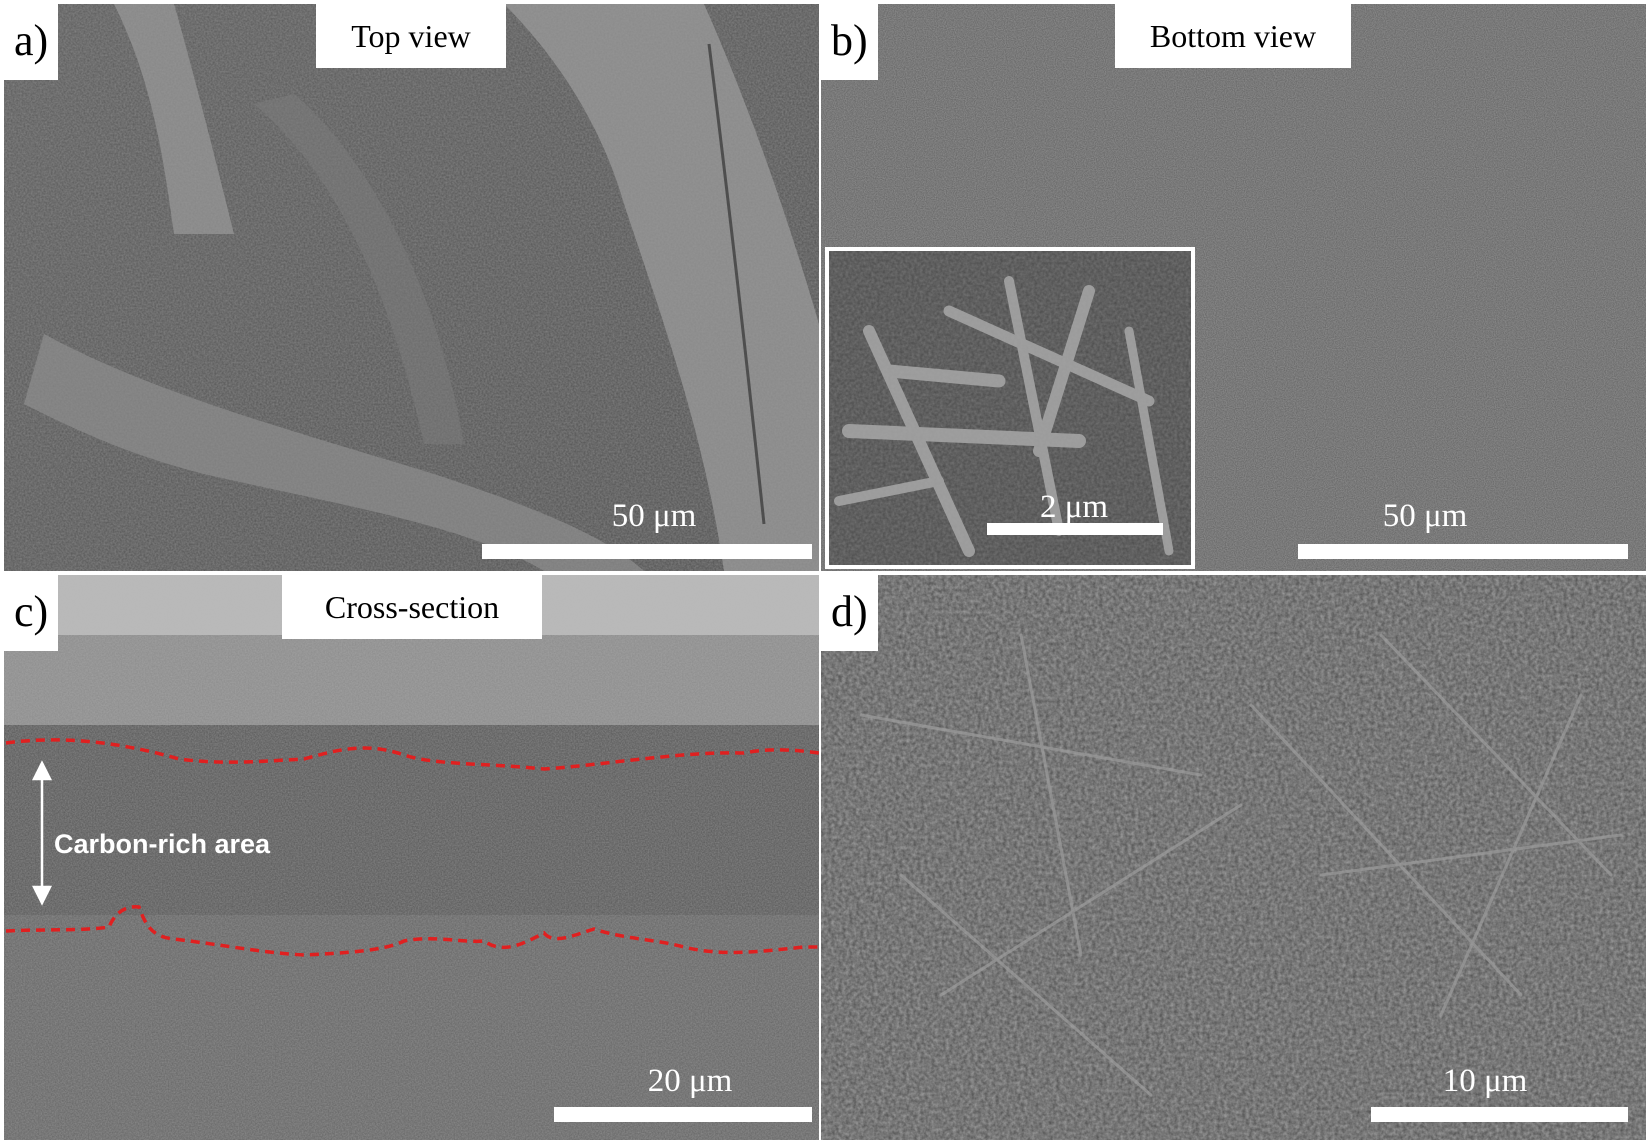  I want to click on panel-d-scale-label: 10 μm, so click(1485, 1081).